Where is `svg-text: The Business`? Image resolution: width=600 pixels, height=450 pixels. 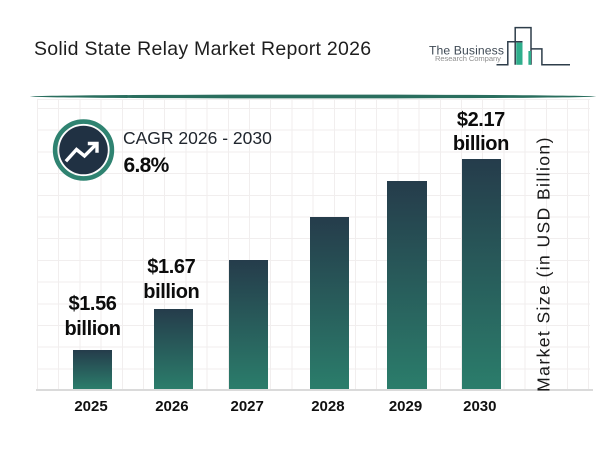 svg-text: The Business is located at coordinates (466, 50).